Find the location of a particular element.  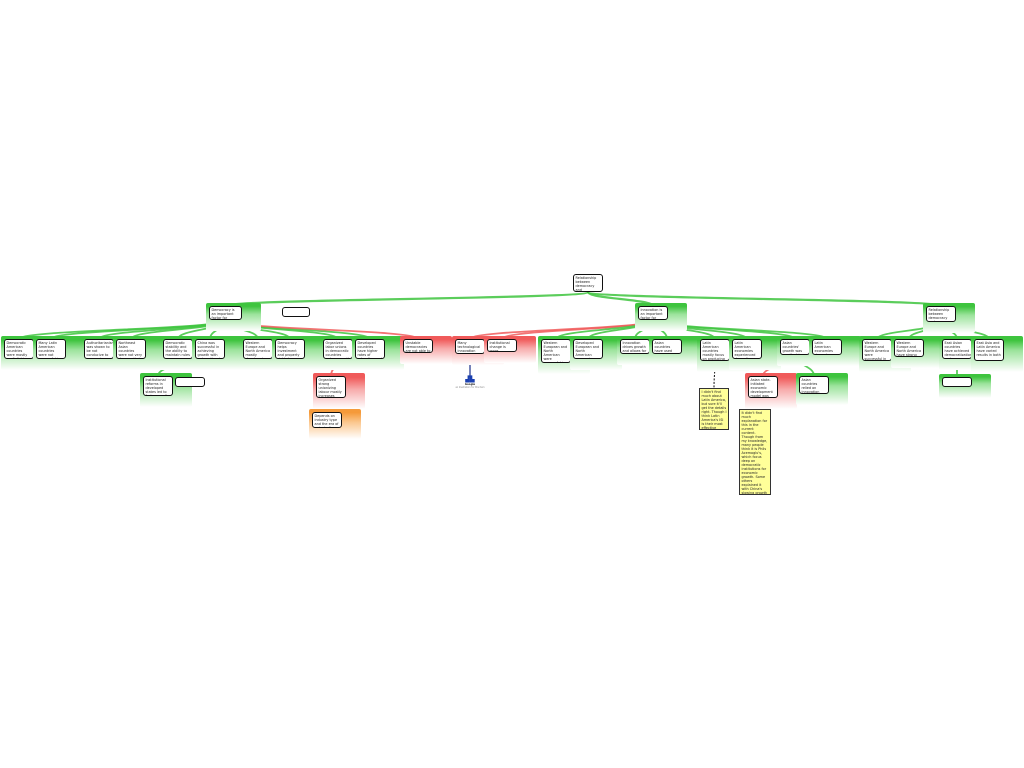

link-root-A is located at coordinates (407, 299).